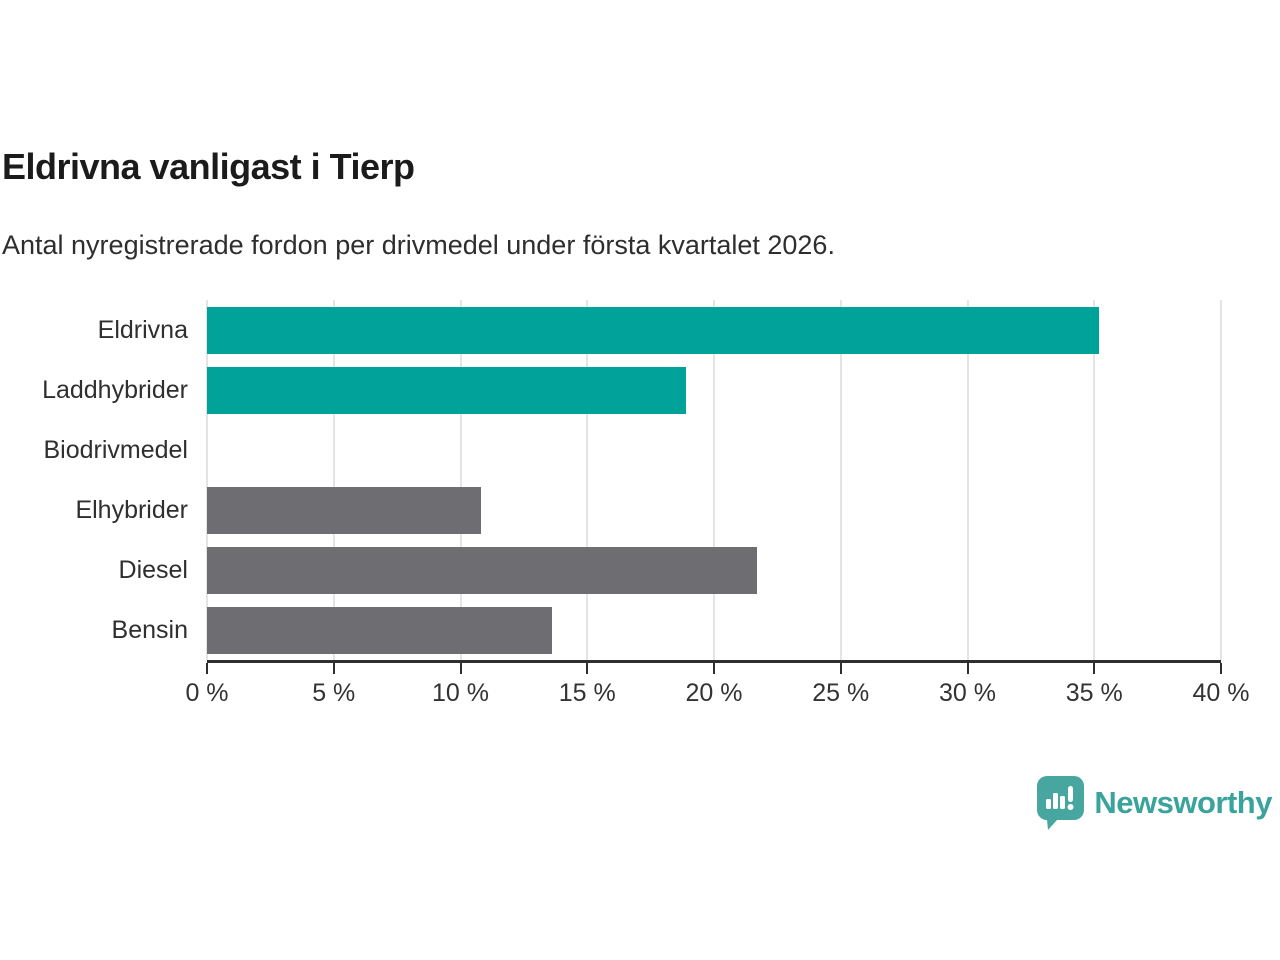 The width and height of the screenshot is (1280, 960). I want to click on axis-tick-label: 35 %, so click(1094, 693).